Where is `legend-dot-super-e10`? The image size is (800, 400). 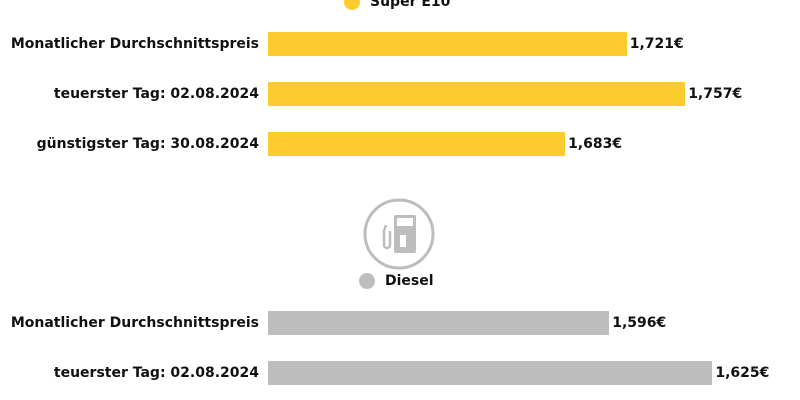 legend-dot-super-e10 is located at coordinates (352, 5).